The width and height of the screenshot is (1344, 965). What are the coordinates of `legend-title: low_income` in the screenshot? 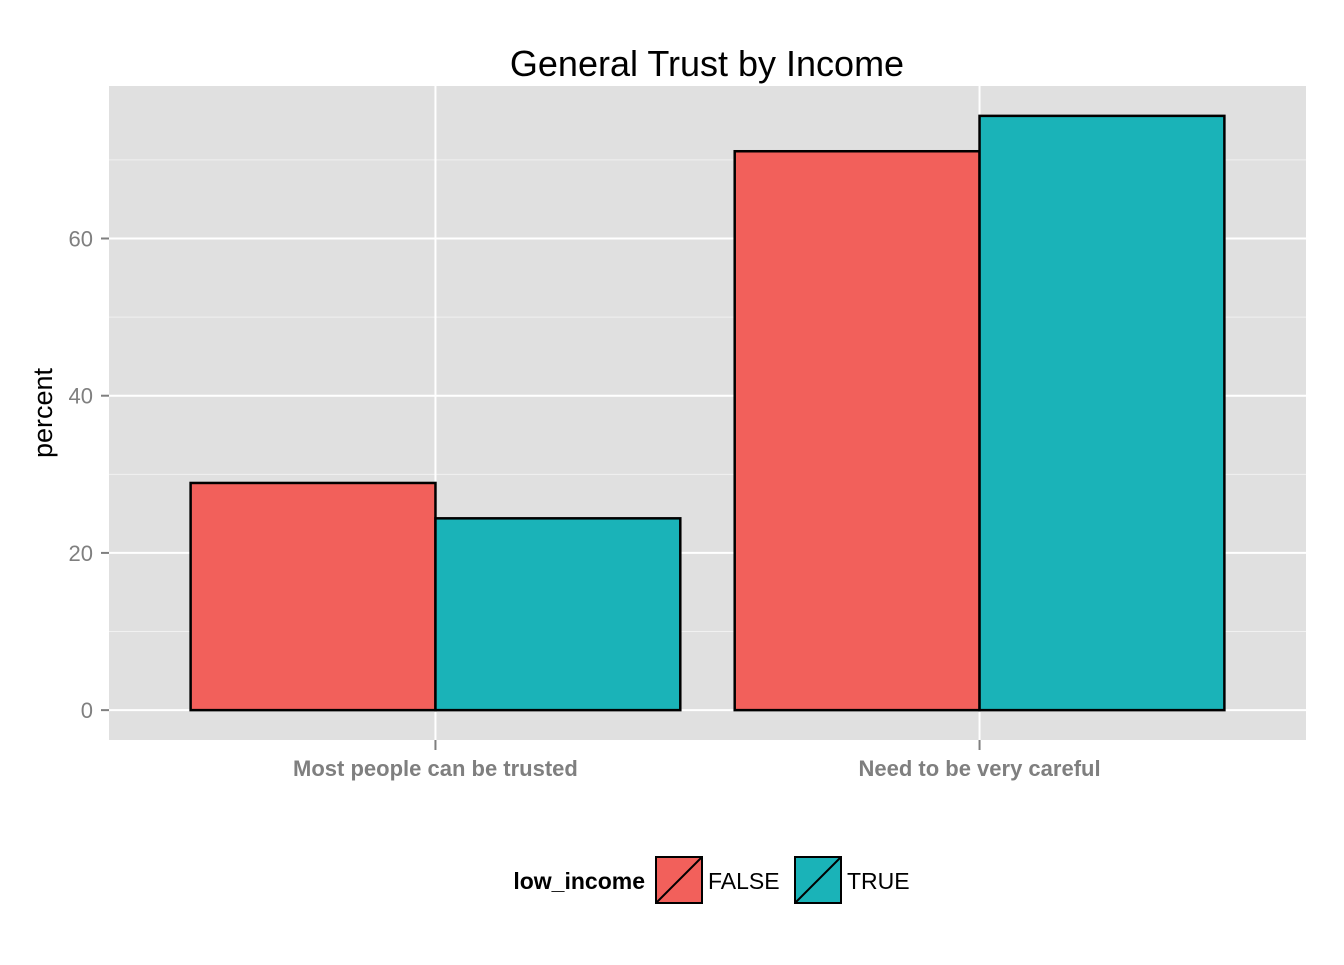 It's located at (579, 881).